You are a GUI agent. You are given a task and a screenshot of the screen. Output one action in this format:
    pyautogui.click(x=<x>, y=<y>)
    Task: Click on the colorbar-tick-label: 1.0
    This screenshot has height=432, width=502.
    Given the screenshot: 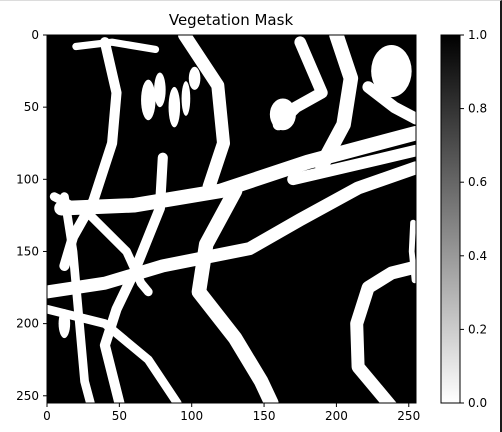 What is the action you would take?
    pyautogui.click(x=477, y=35)
    